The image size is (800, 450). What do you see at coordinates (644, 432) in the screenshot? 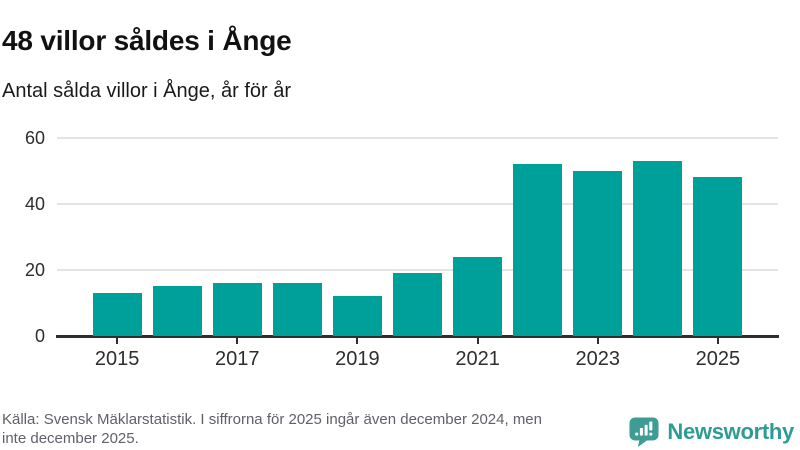
I see `newsworthy-logo-icon` at bounding box center [644, 432].